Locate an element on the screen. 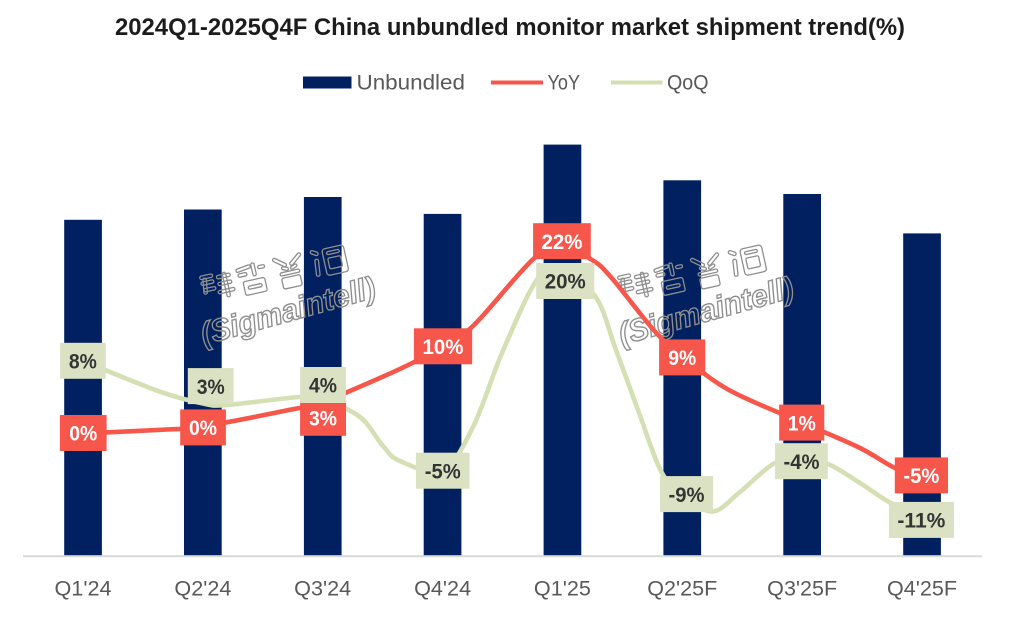 Image resolution: width=1025 pixels, height=623 pixels. svg-text: Q4'25F is located at coordinates (922, 589).